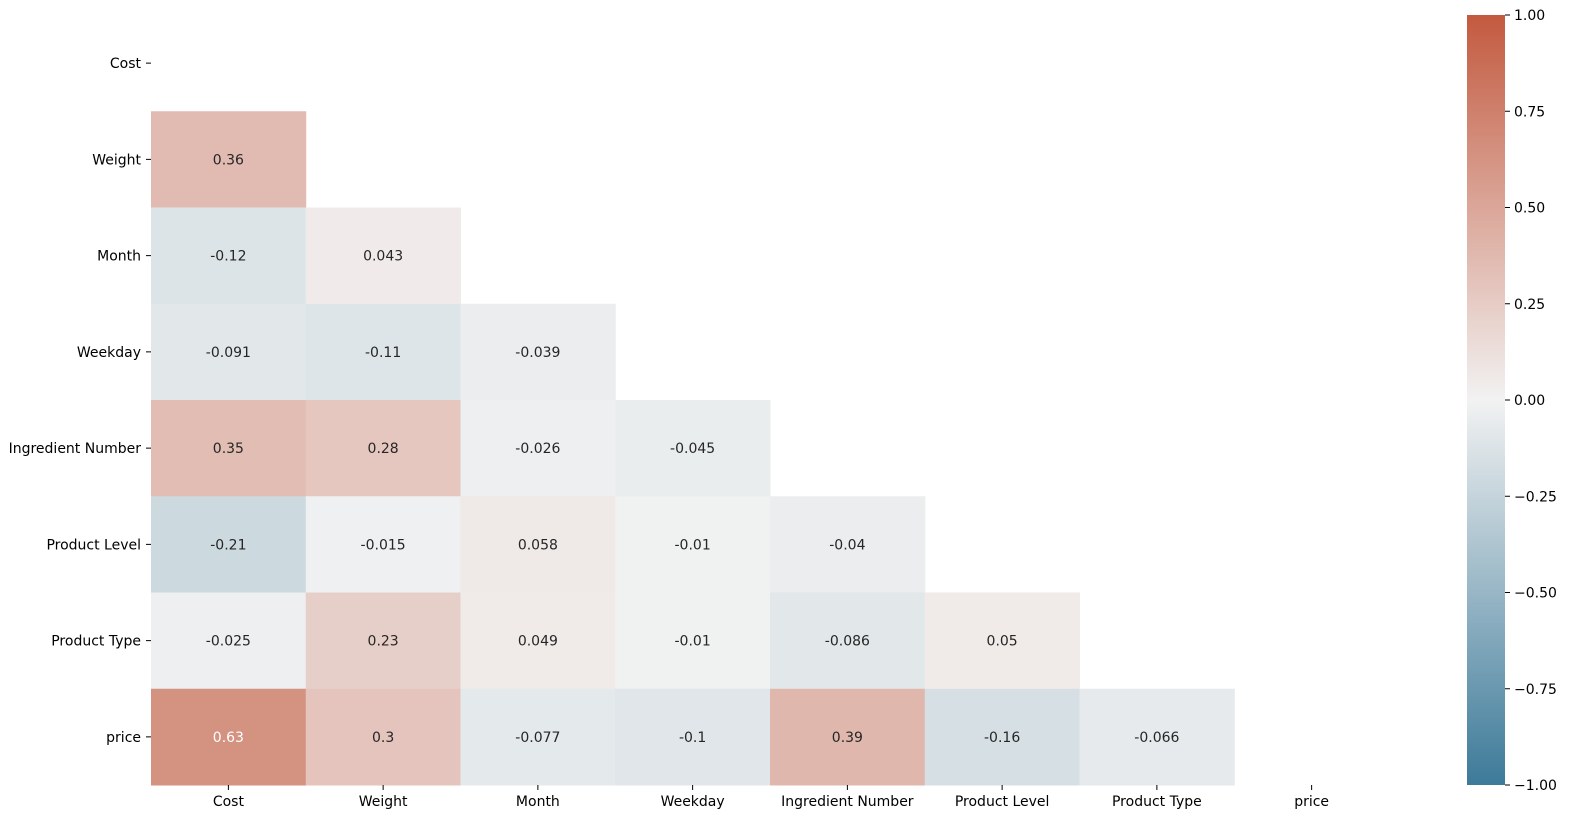 This screenshot has height=823, width=1569. I want to click on y-tick-label: price, so click(123, 738).